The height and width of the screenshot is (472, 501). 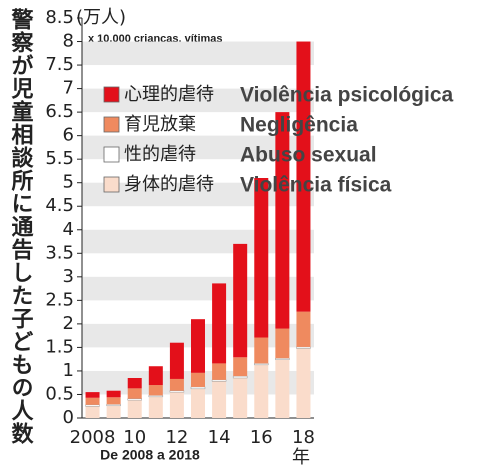 What do you see at coordinates (101, 17) in the screenshot?
I see `y-unit: (万人)` at bounding box center [101, 17].